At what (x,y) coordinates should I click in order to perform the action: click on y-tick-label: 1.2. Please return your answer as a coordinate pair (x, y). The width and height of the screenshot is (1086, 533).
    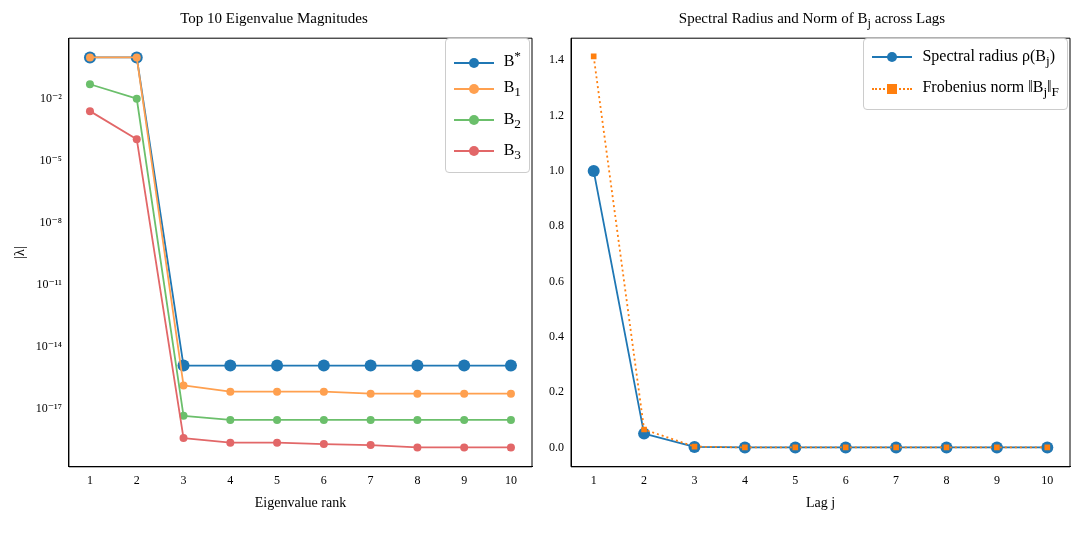
    Looking at the image, I should click on (556, 114).